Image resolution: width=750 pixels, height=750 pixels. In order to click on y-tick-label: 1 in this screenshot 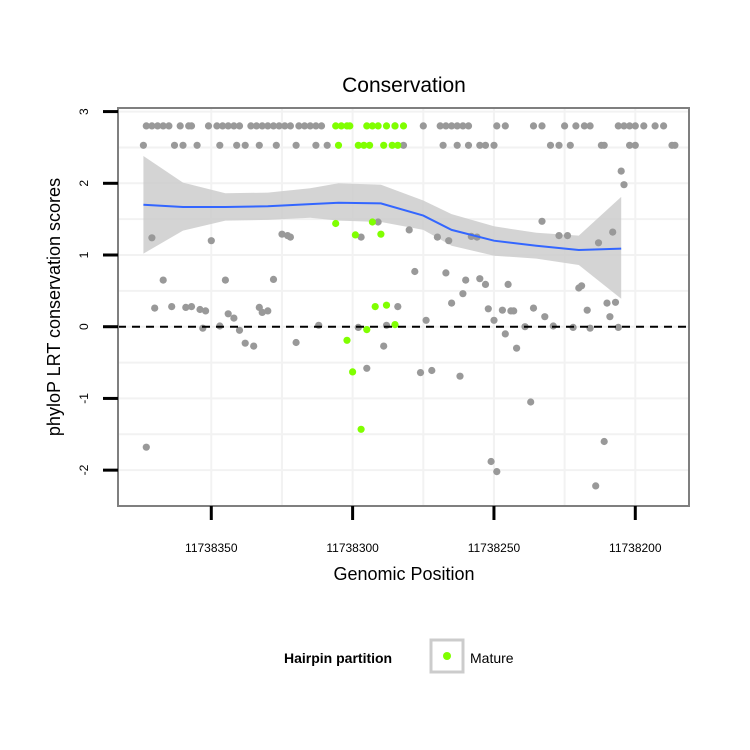, I will do `click(84, 254)`.